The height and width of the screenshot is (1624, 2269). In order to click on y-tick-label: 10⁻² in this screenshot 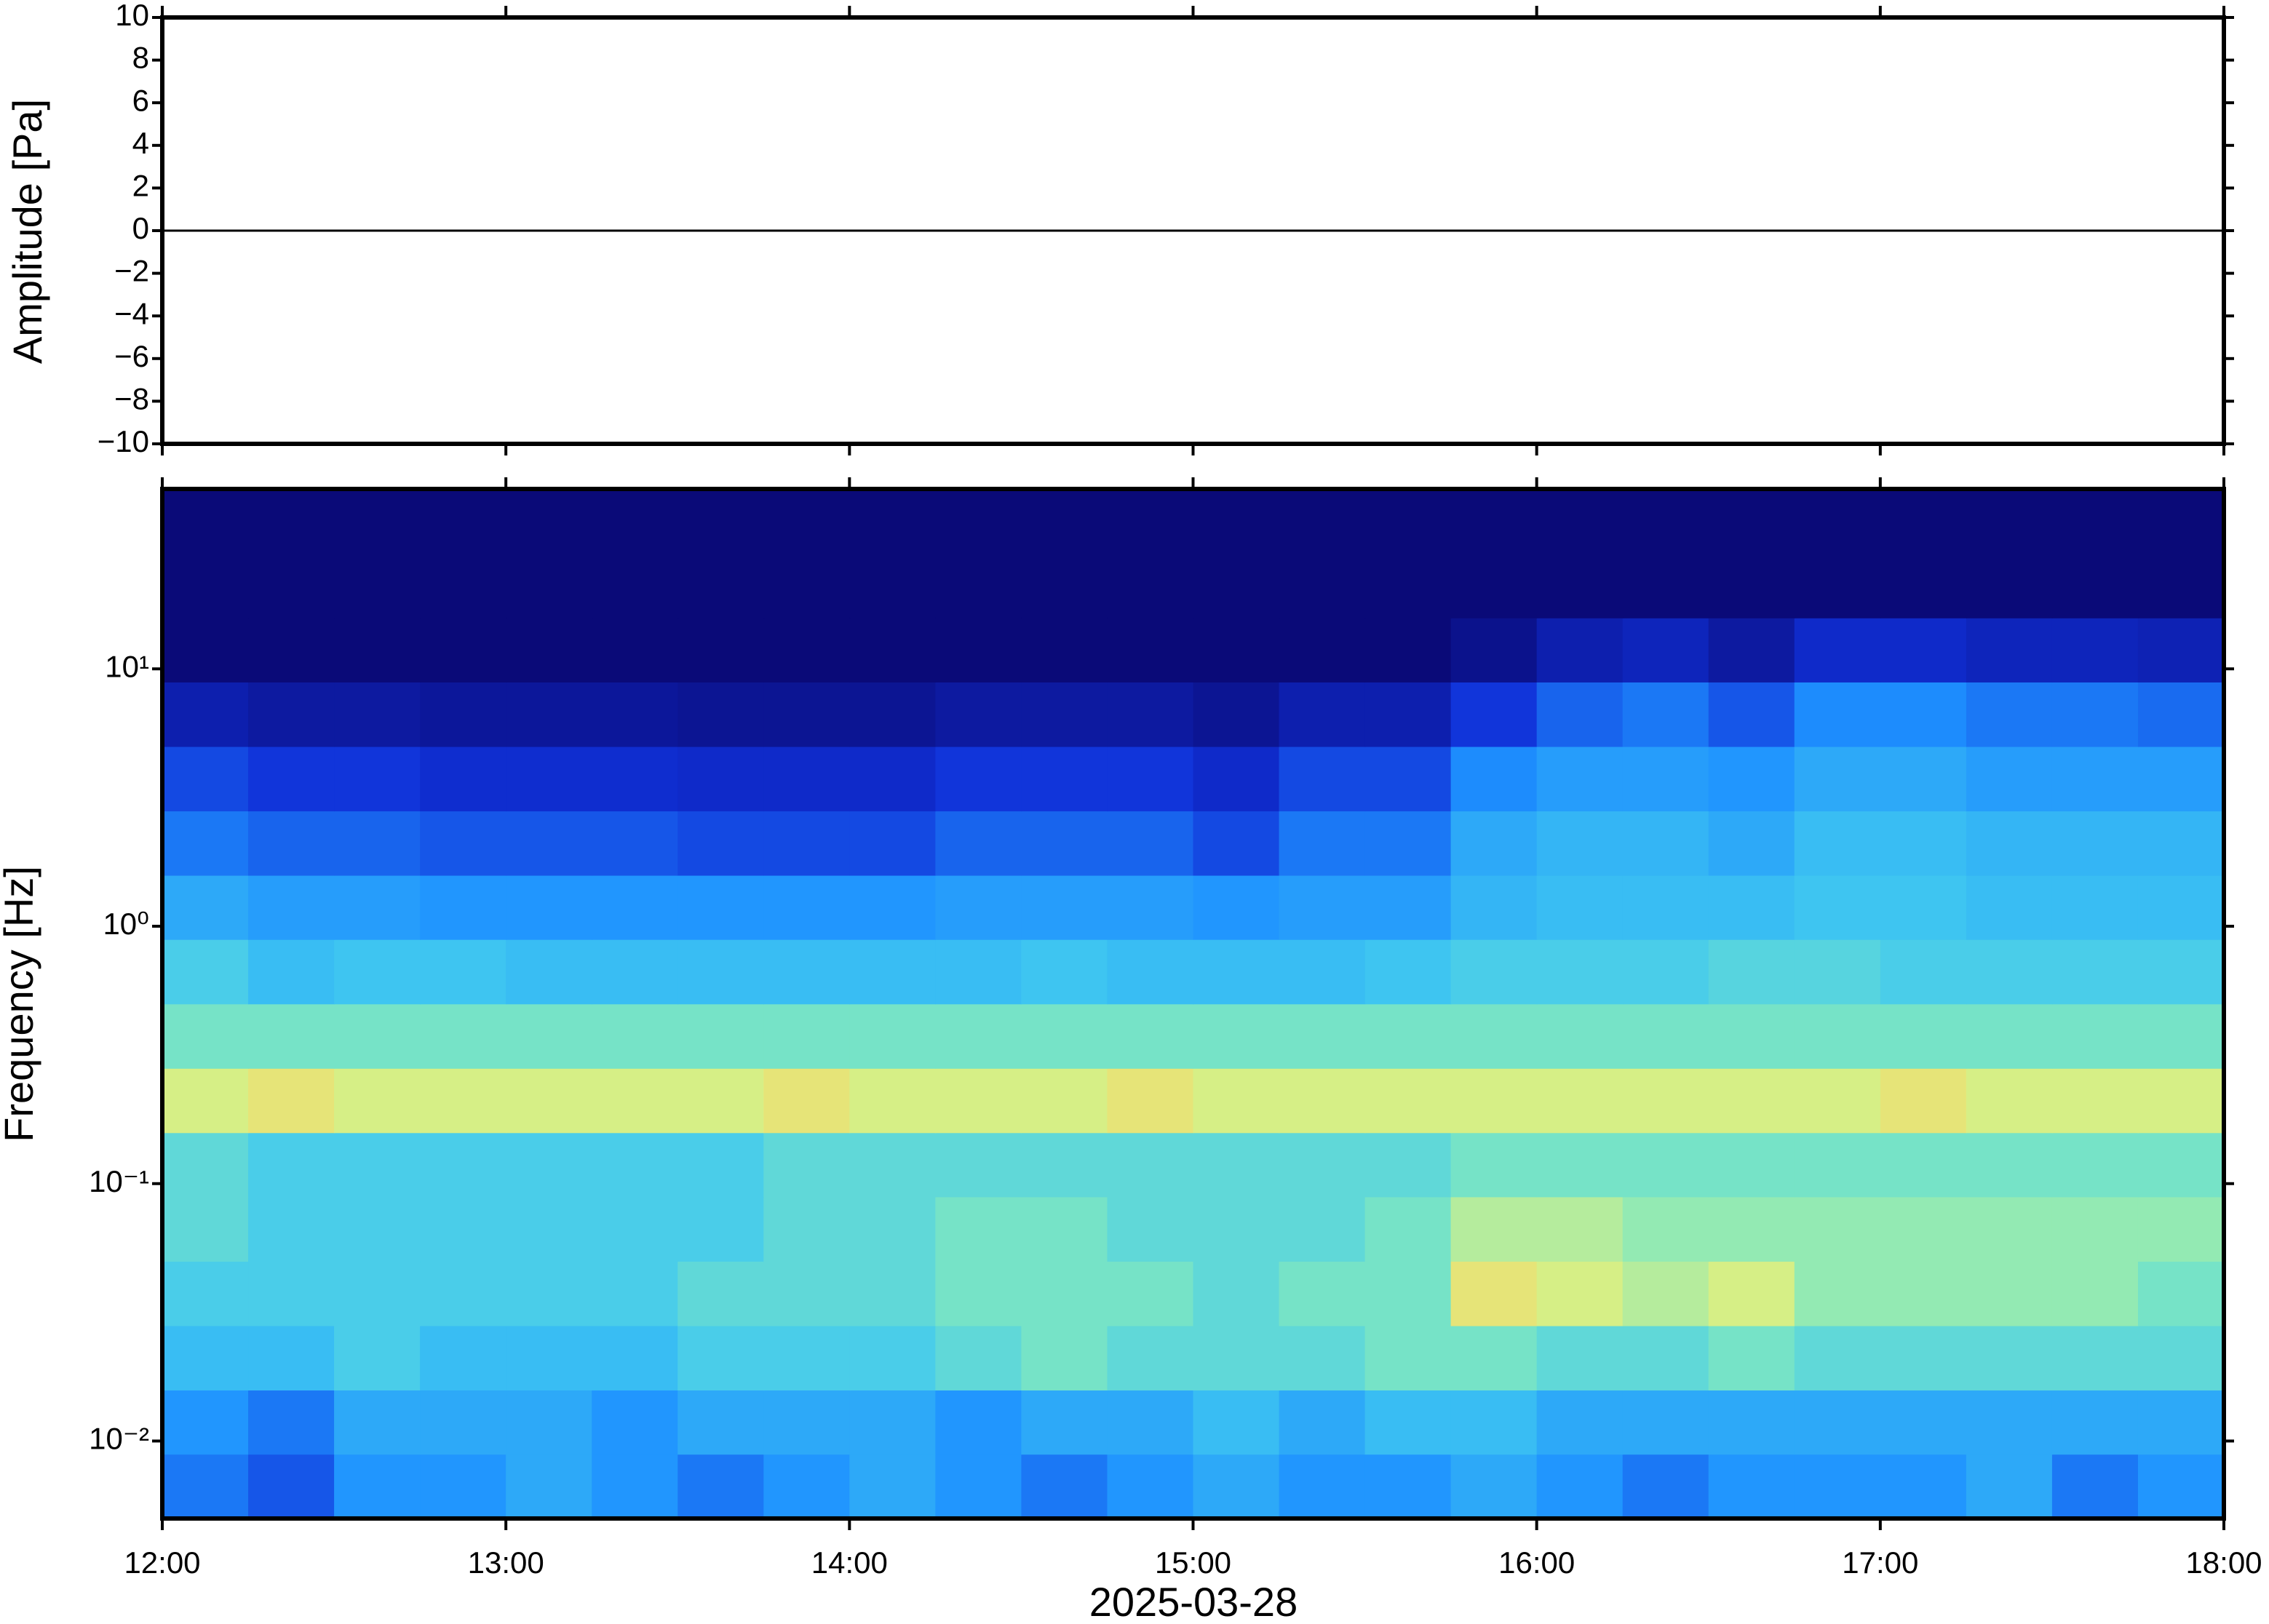, I will do `click(119, 1439)`.